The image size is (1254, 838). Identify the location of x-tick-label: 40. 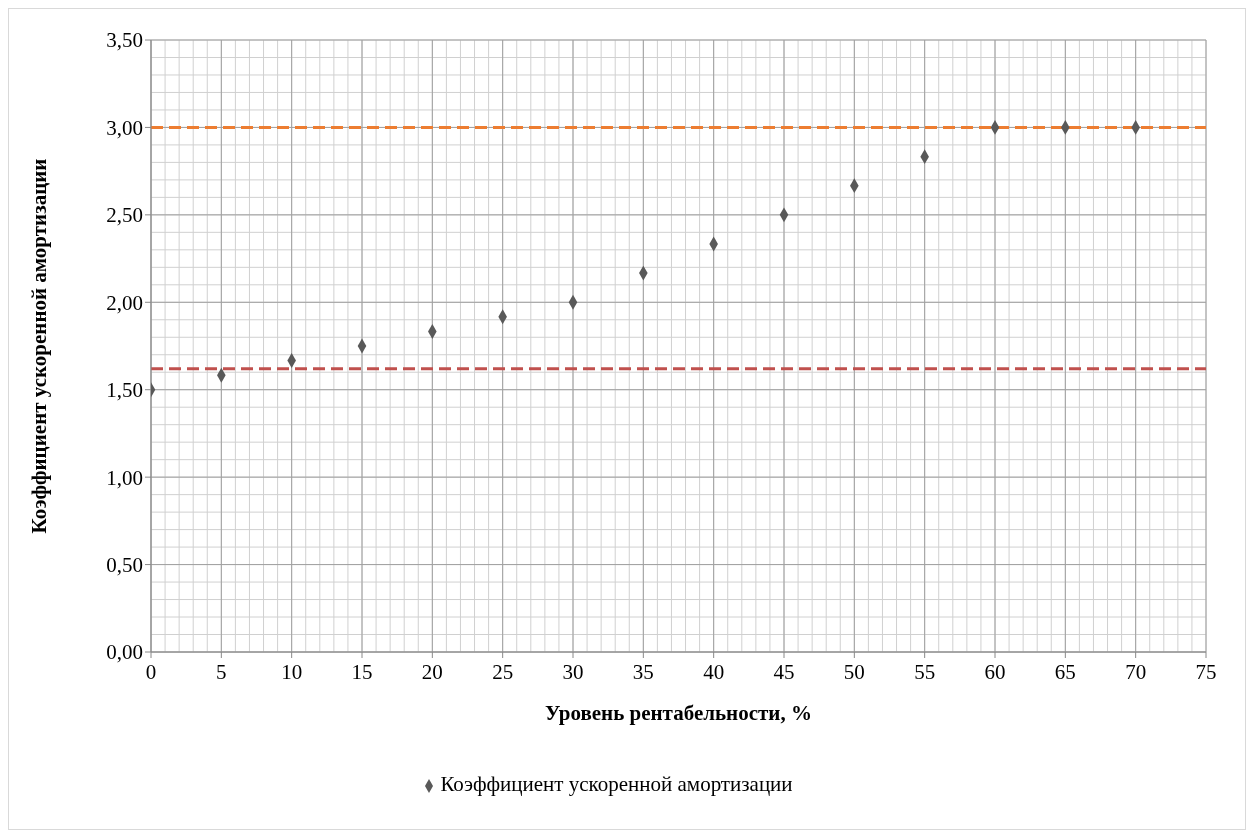
(714, 671).